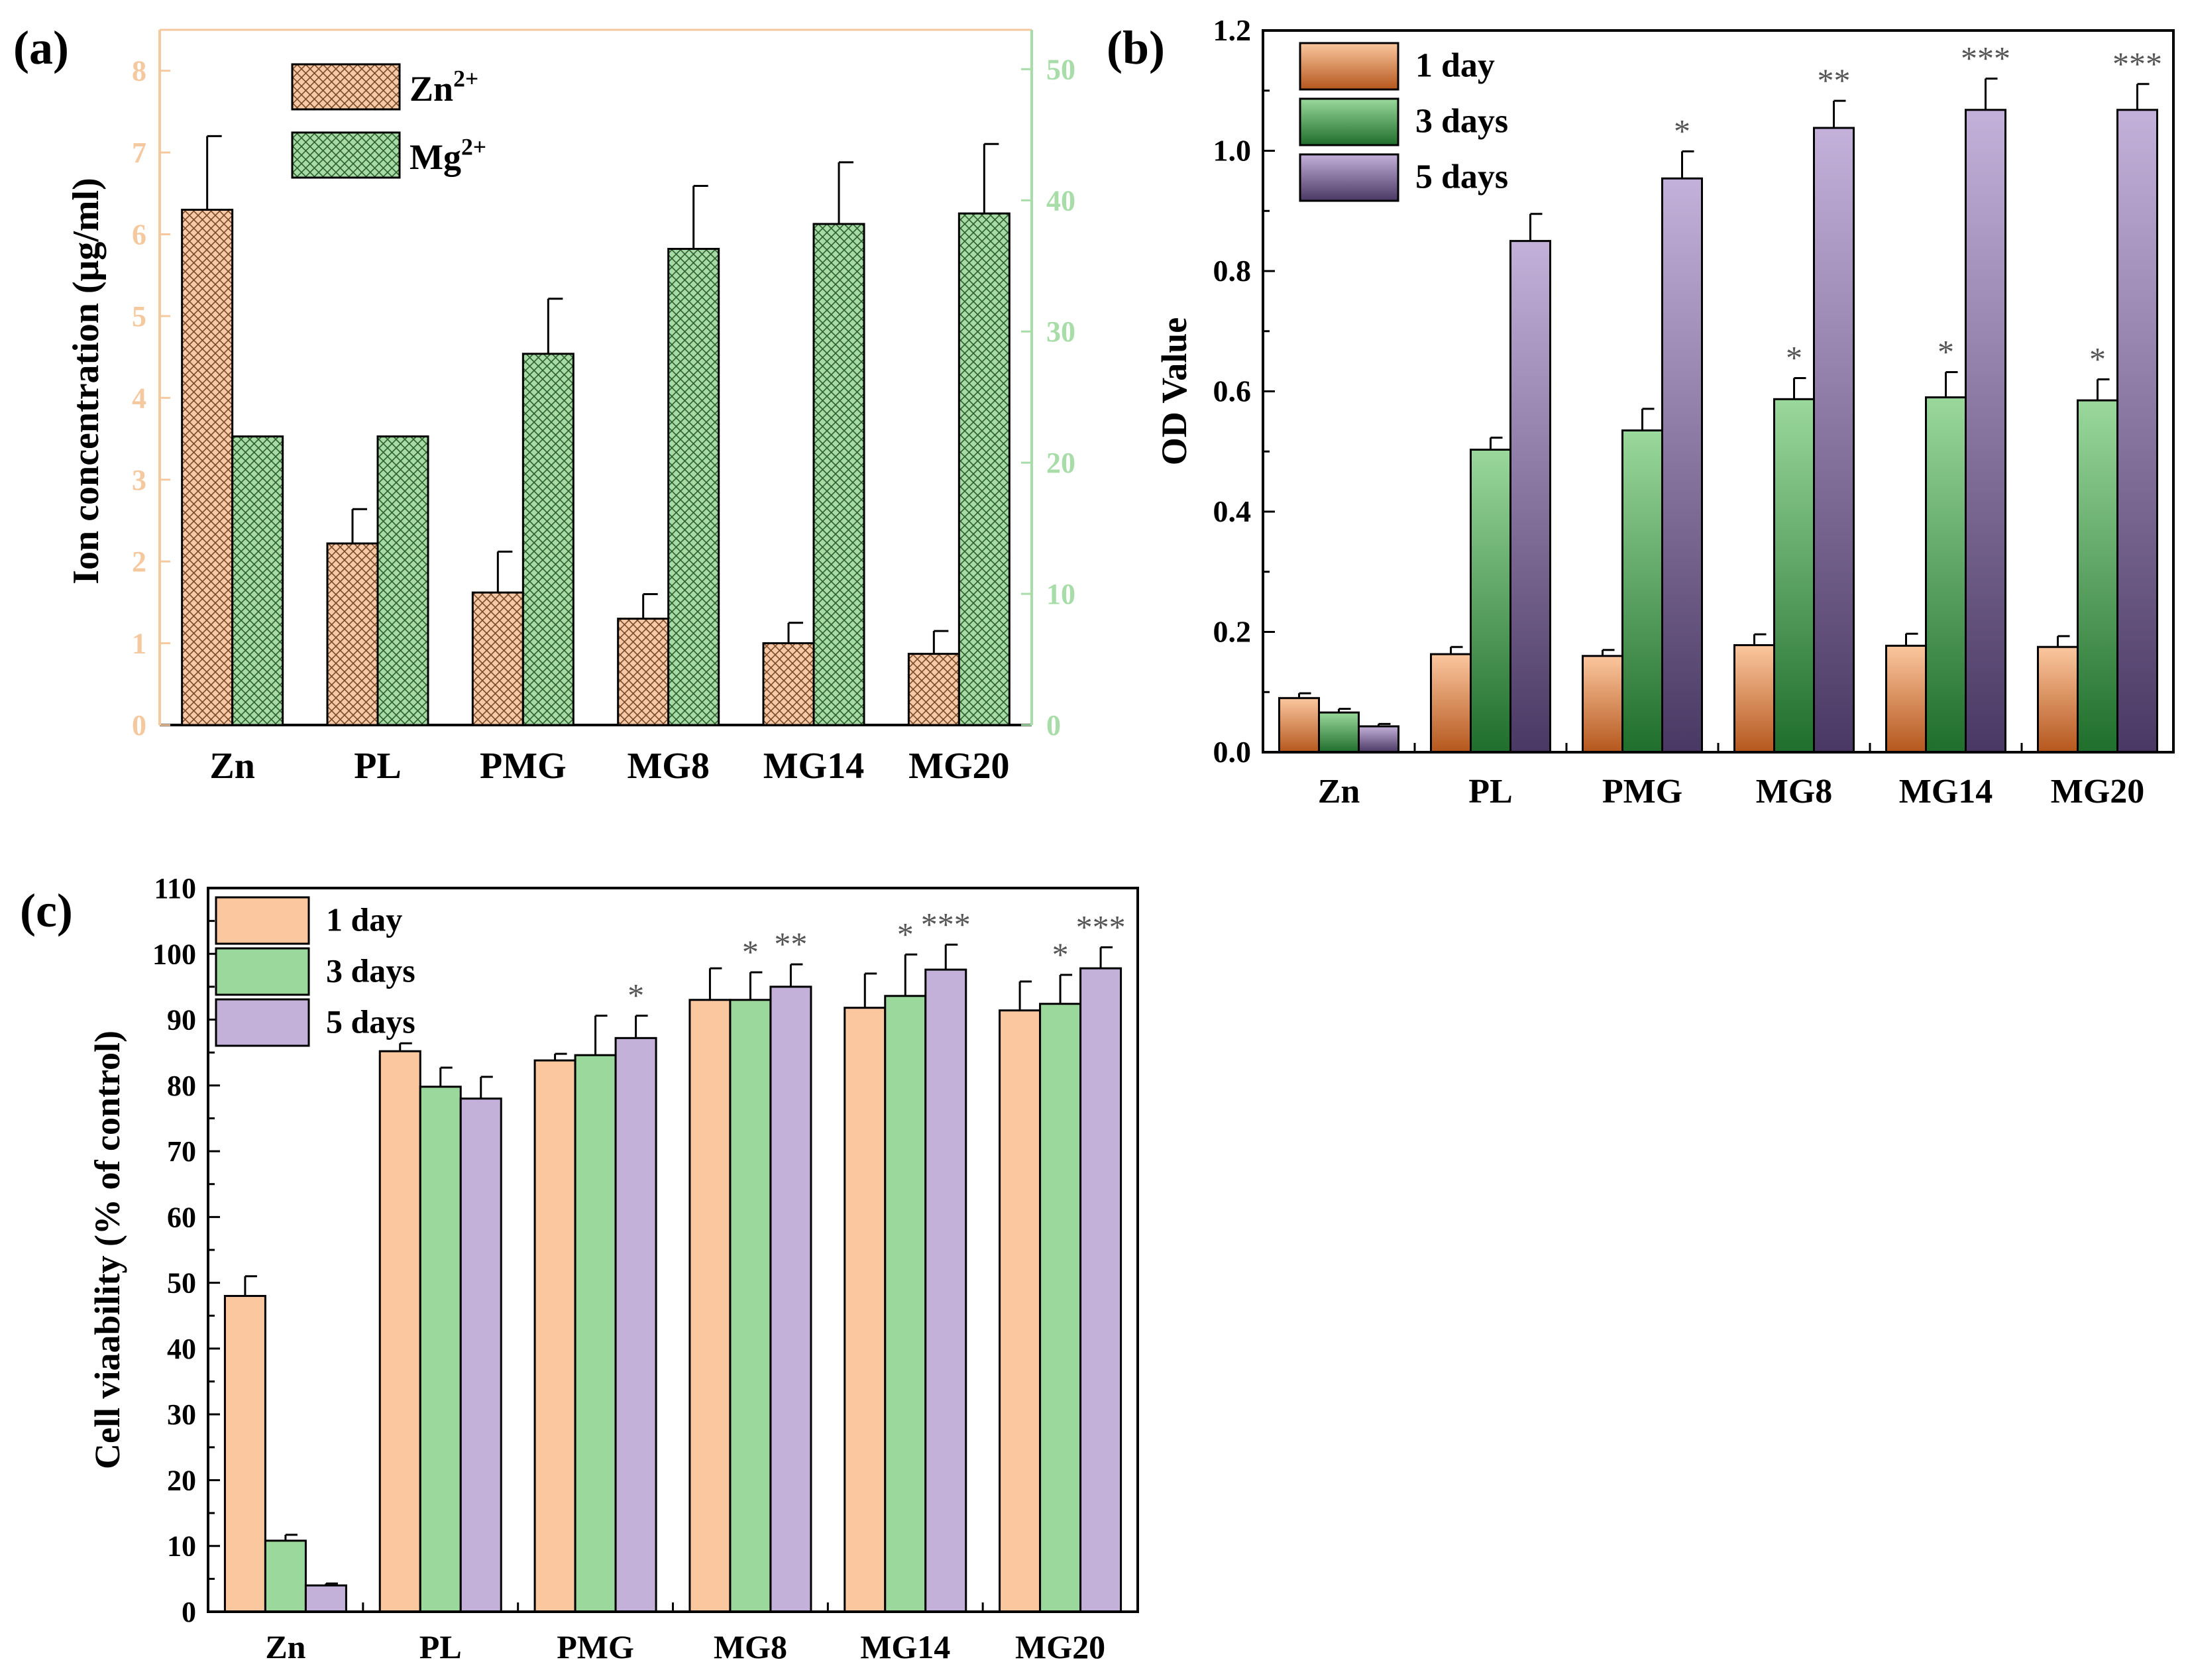 The width and height of the screenshot is (2188, 1680). What do you see at coordinates (107, 1250) in the screenshot?
I see `y-axis-label: Cell viaability (% of control)` at bounding box center [107, 1250].